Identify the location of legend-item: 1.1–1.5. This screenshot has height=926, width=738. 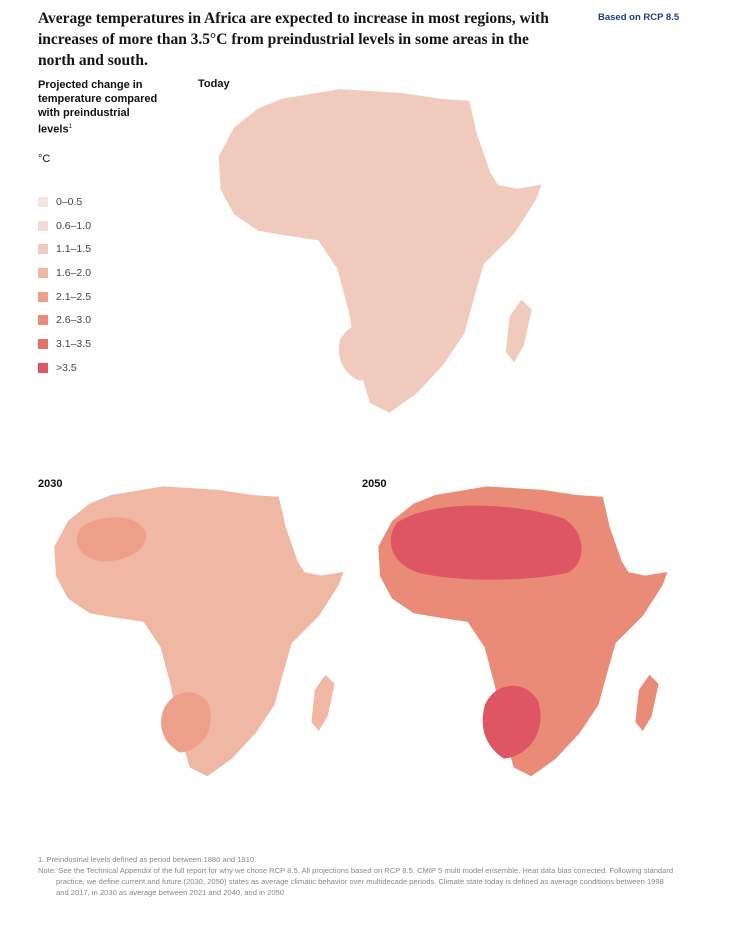
(64, 249).